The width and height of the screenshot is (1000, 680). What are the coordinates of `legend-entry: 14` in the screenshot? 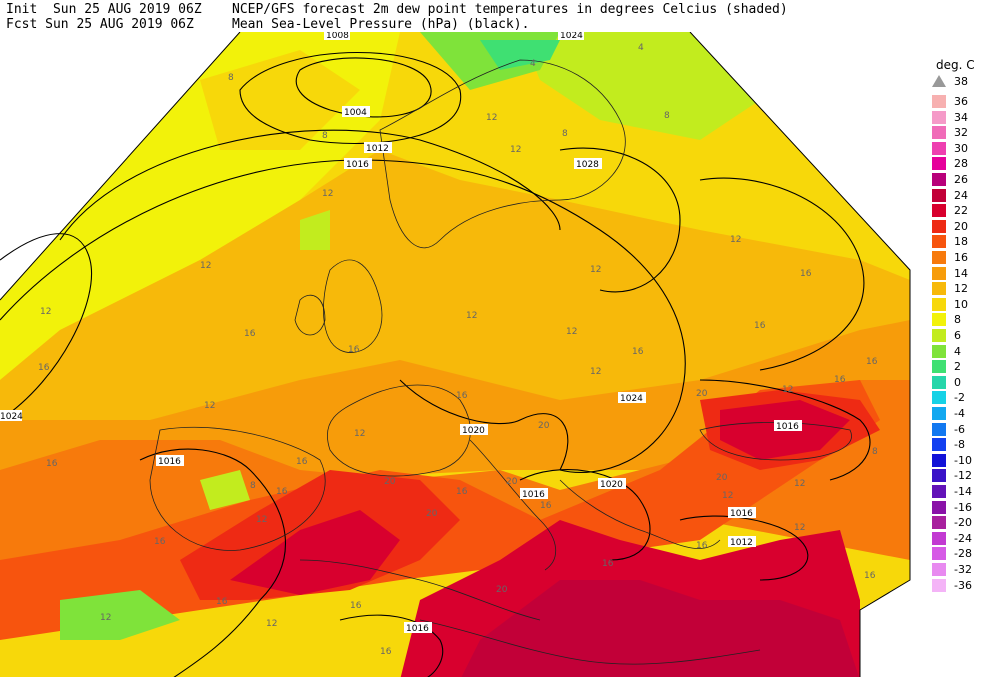 It's located at (965, 273).